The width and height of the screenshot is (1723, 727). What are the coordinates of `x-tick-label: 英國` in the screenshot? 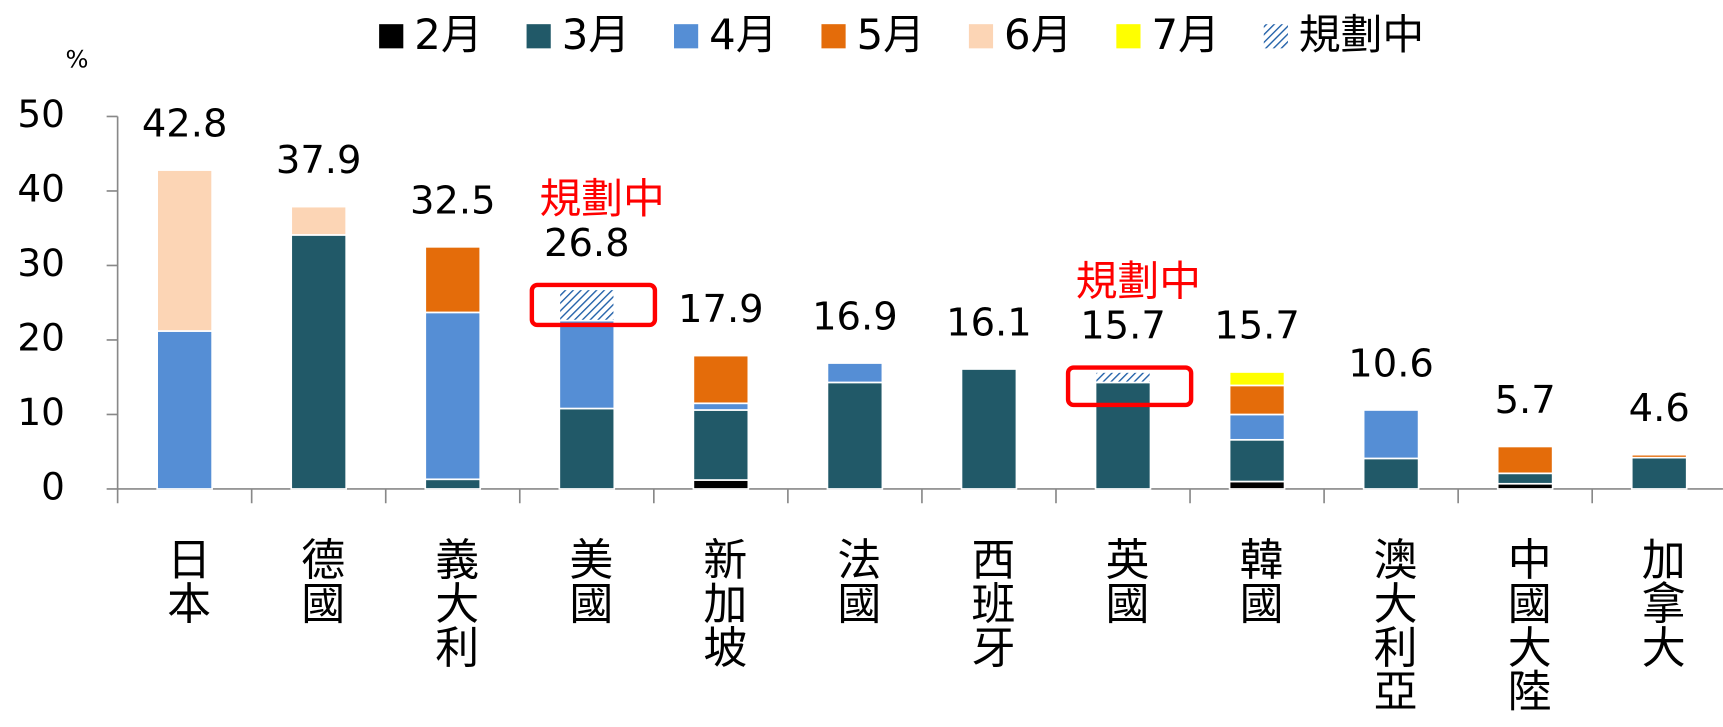 It's located at (1123, 580).